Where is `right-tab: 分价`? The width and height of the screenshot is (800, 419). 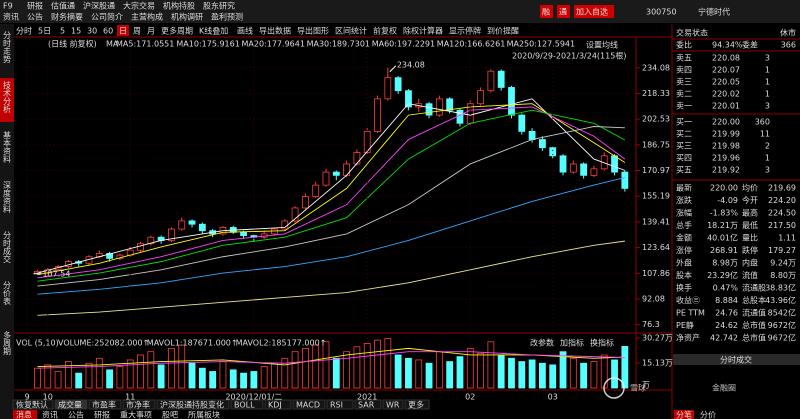 right-tab: 分价 is located at coordinates (708, 415).